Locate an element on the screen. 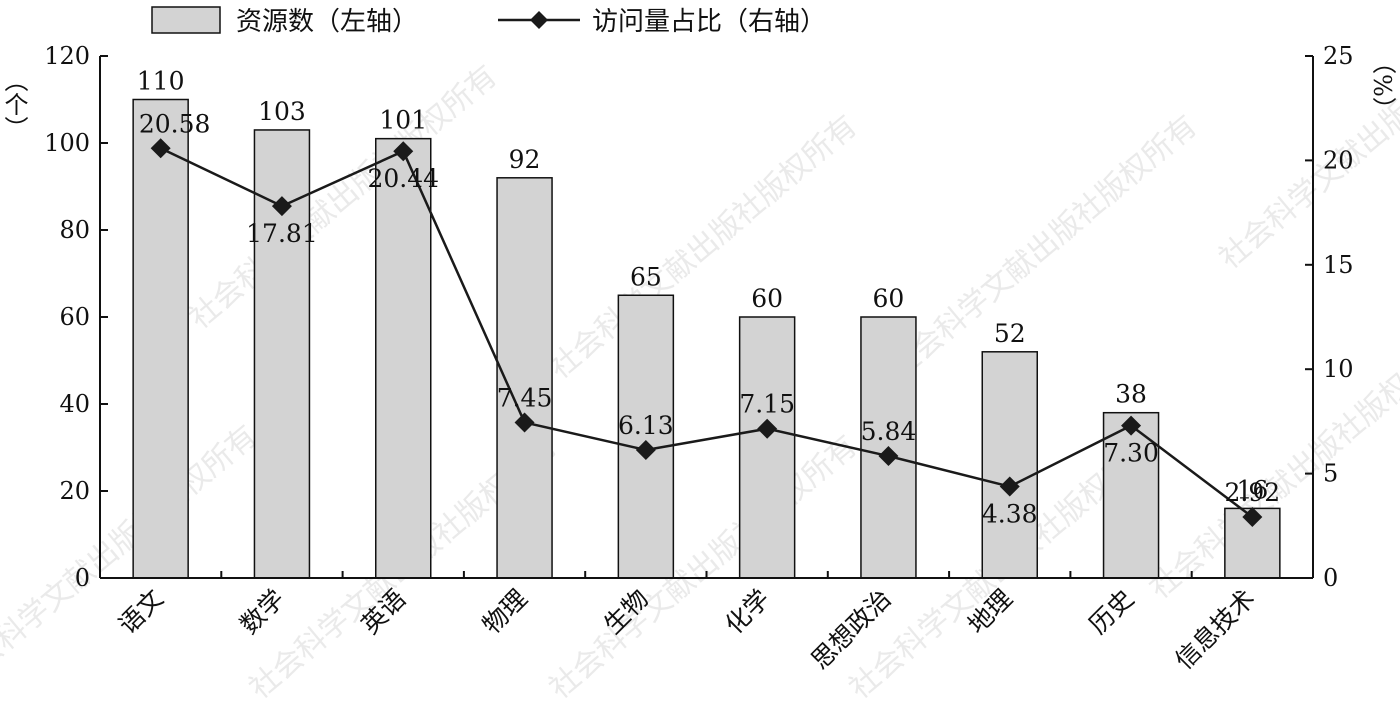  line-value-label: 7.15 is located at coordinates (767, 404).